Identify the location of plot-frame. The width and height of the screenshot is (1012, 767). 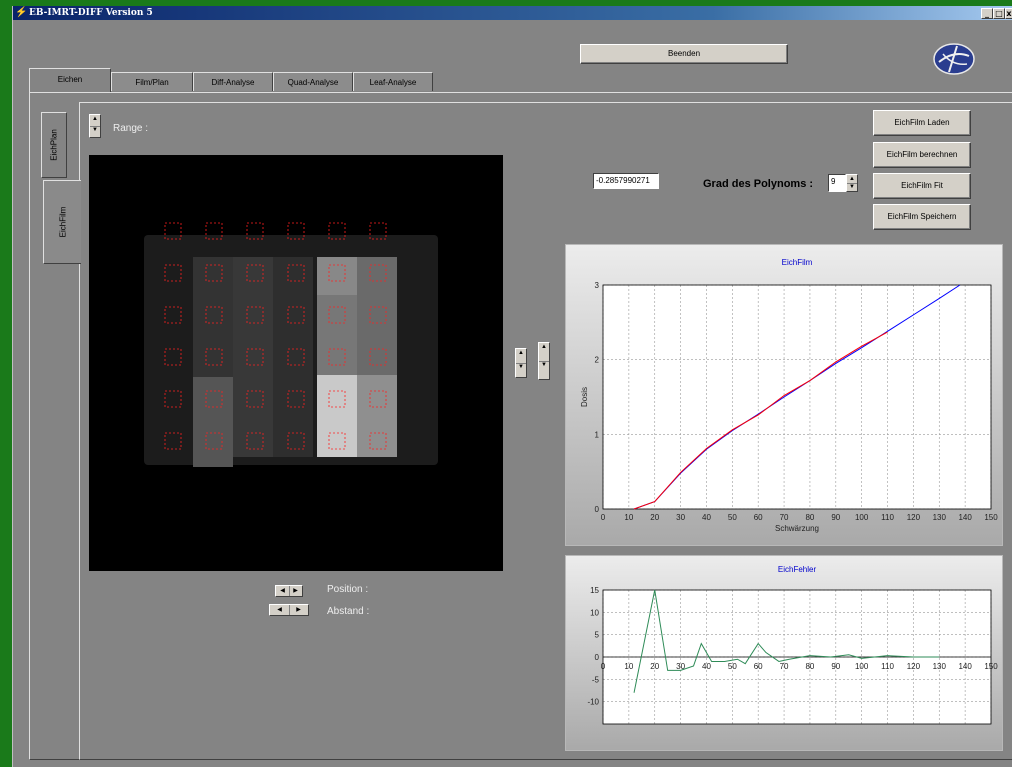
(797, 397).